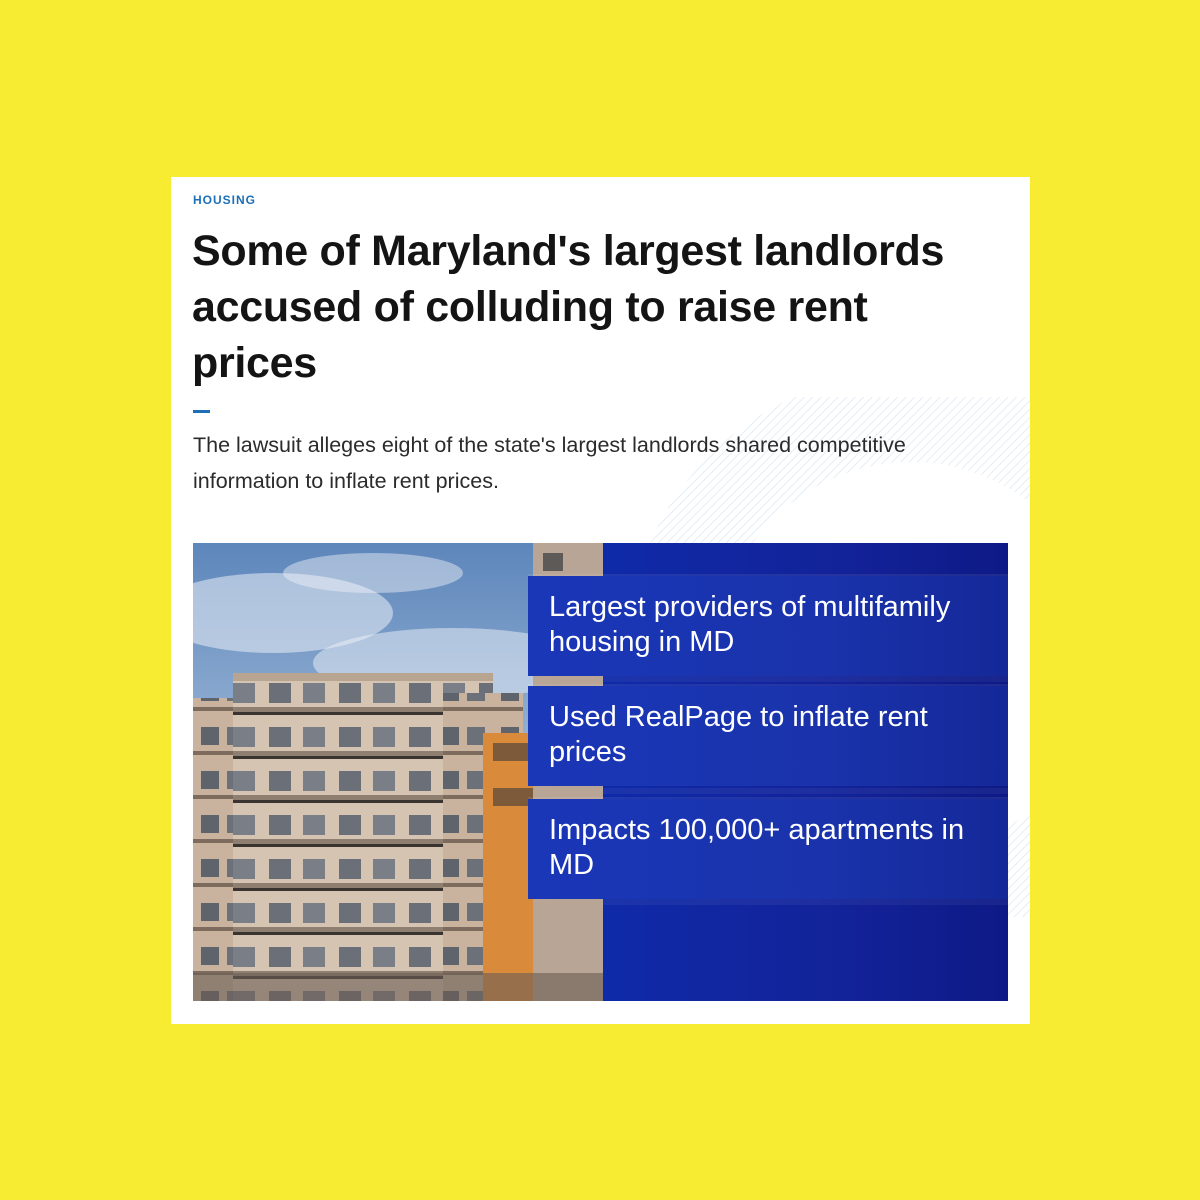 The image size is (1200, 1200). What do you see at coordinates (225, 200) in the screenshot?
I see `category-label: HOUSING` at bounding box center [225, 200].